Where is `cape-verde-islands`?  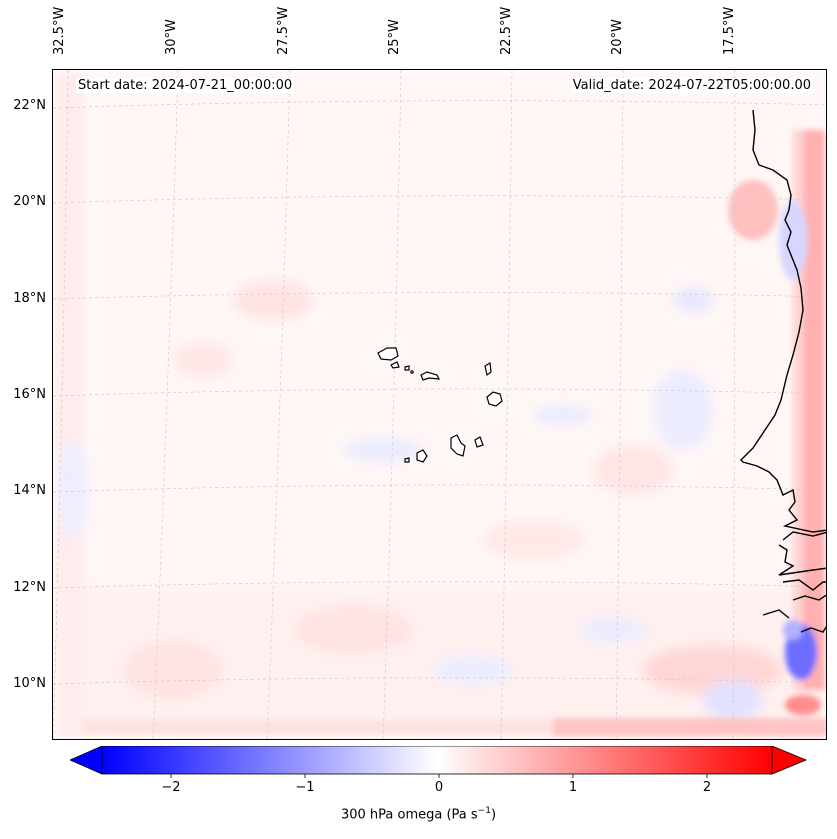
cape-verde-islands is located at coordinates (440, 405).